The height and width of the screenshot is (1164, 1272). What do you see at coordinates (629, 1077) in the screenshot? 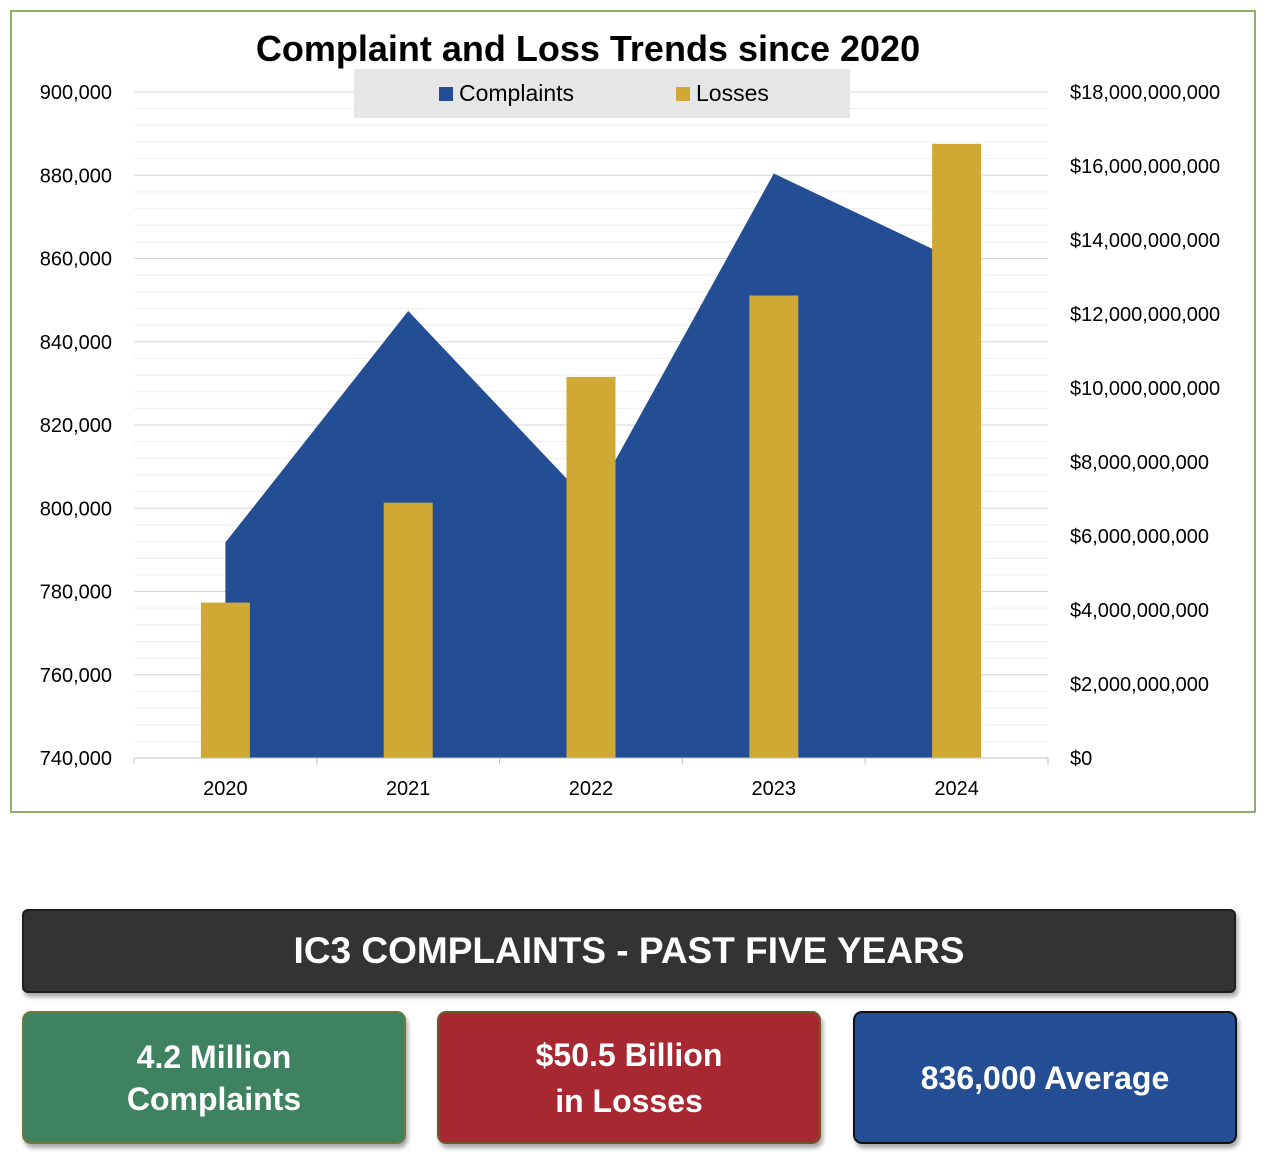
I see `total-losses-card: $50.5 Billion in Losses` at bounding box center [629, 1077].